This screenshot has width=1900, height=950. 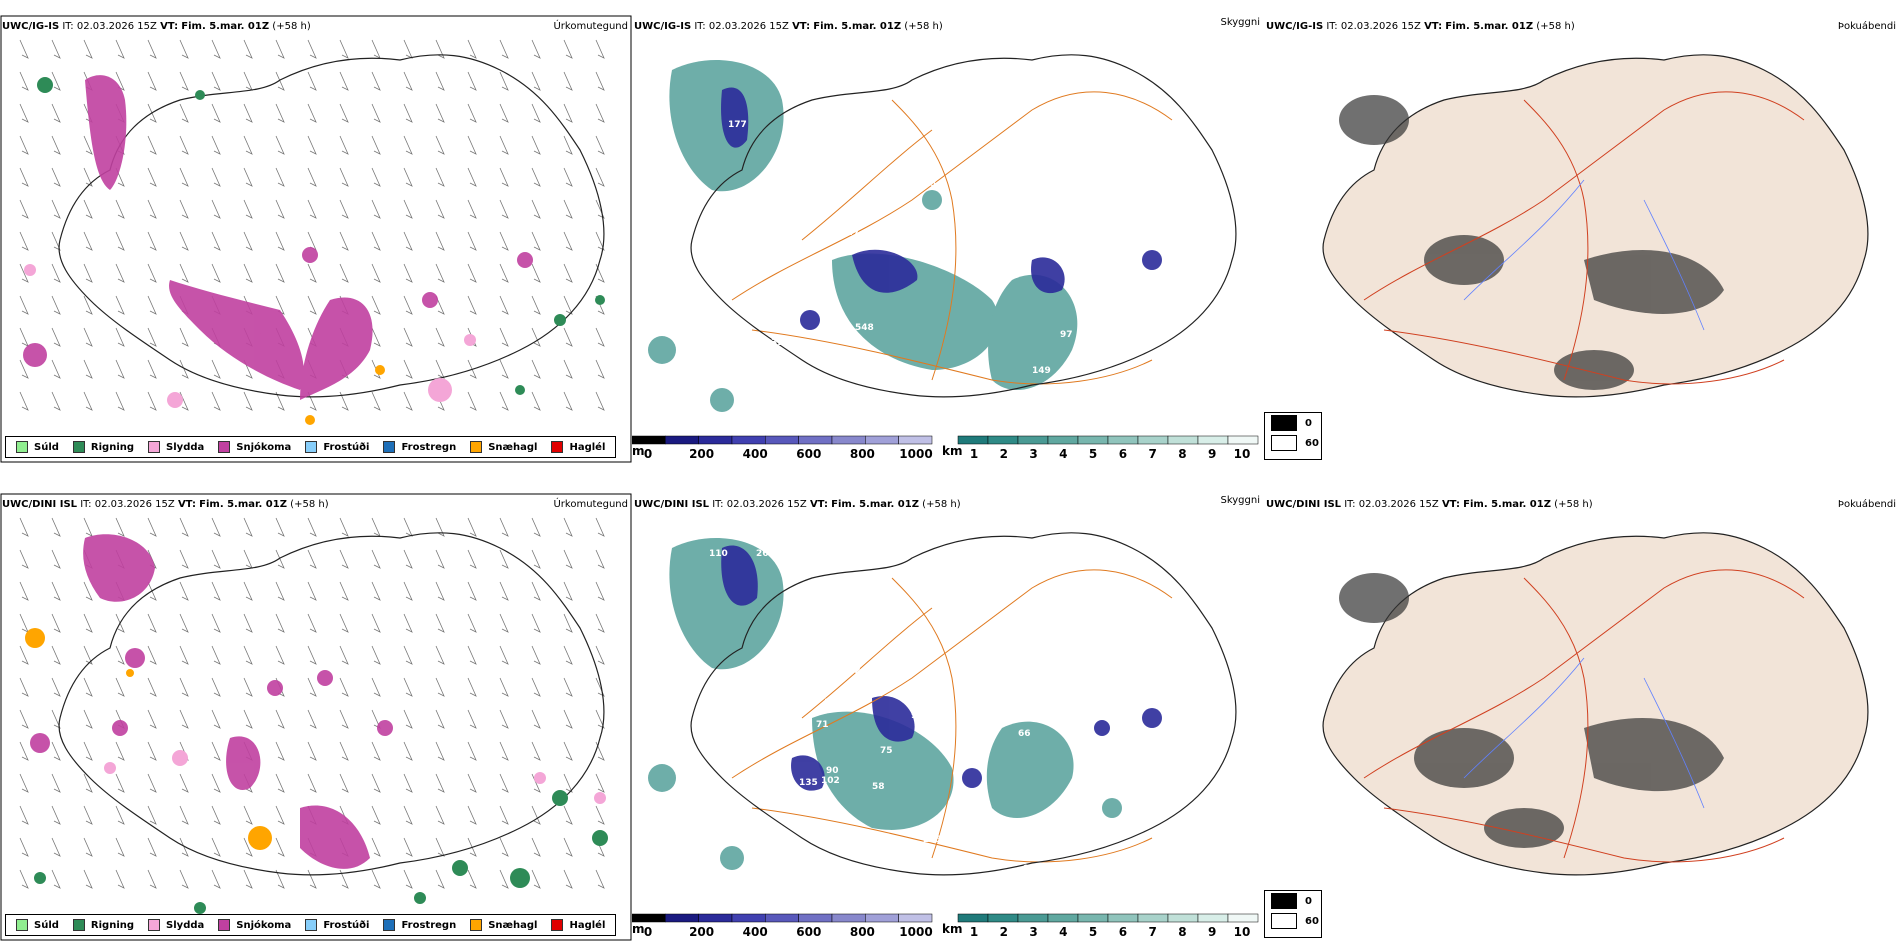 I want to click on legend-item: Slydda, so click(x=176, y=925).